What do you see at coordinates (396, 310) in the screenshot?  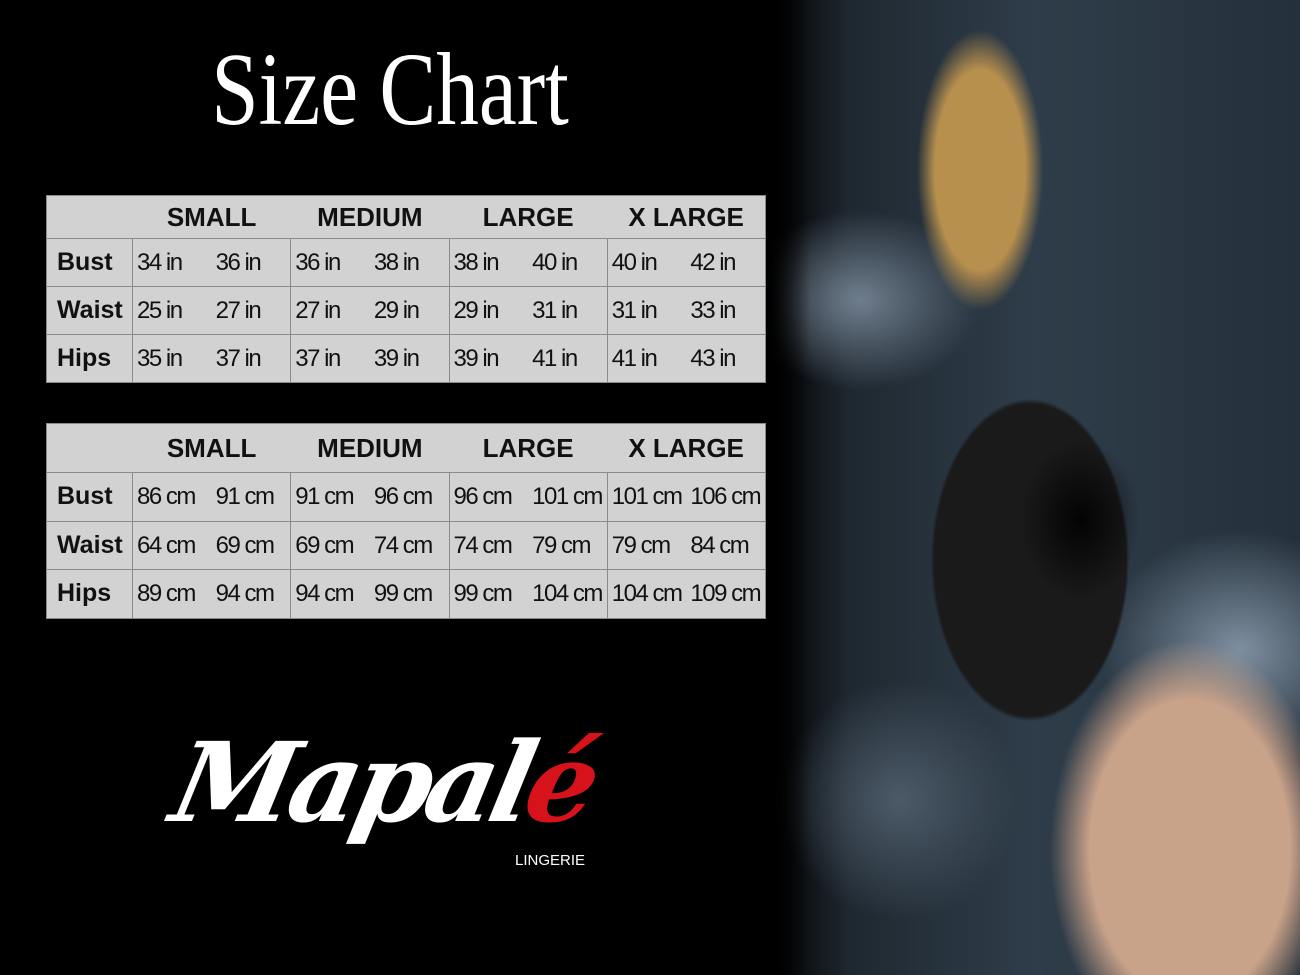 I see `max-value: 29 in` at bounding box center [396, 310].